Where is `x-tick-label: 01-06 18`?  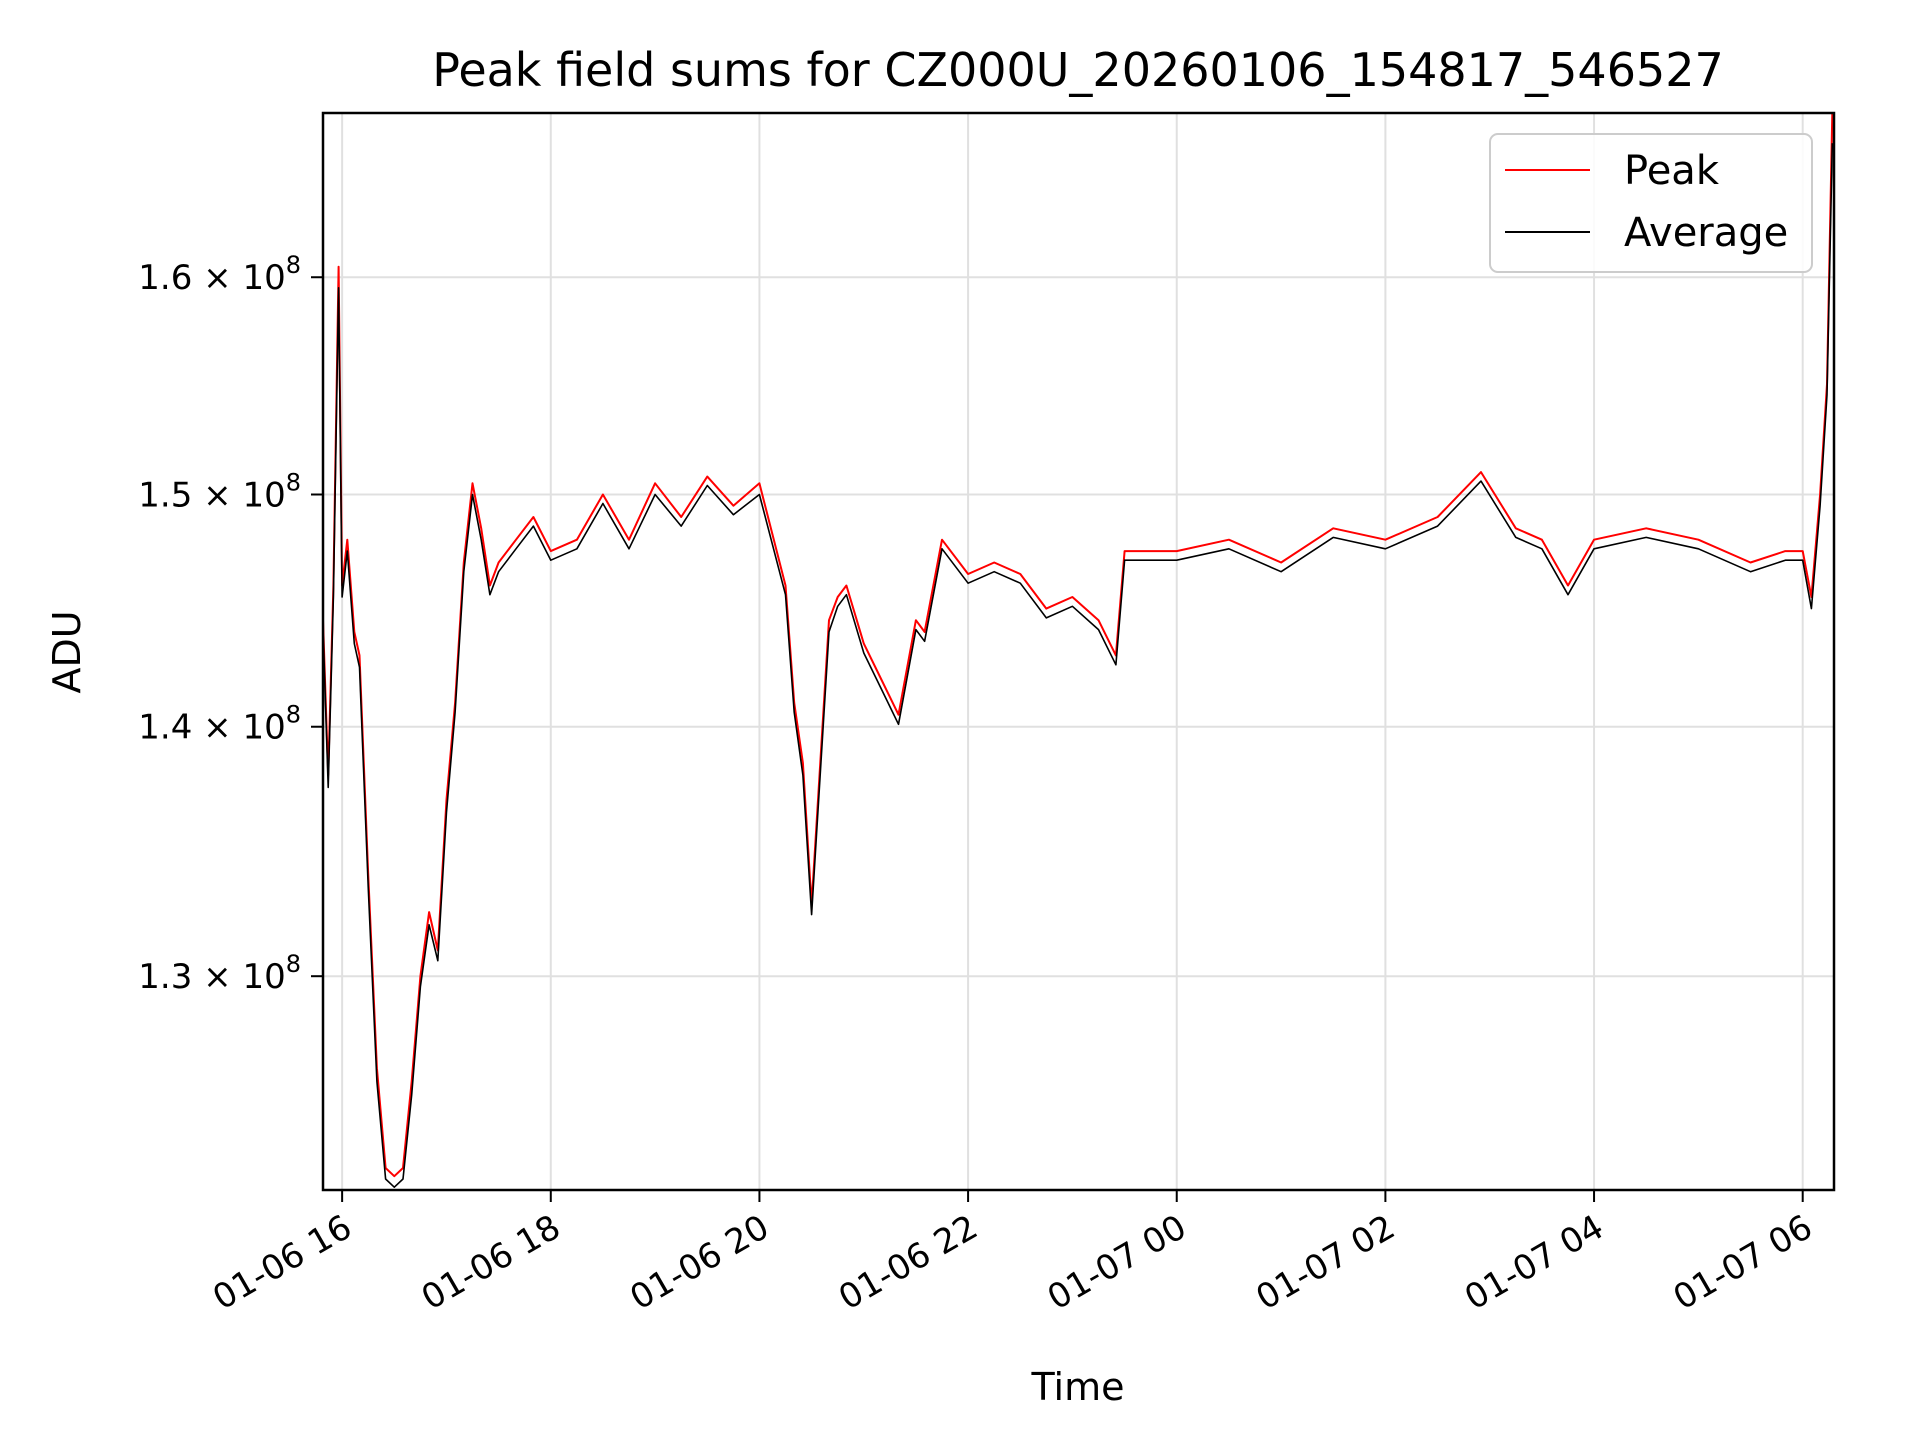
x-tick-label: 01-06 18 is located at coordinates (491, 1262).